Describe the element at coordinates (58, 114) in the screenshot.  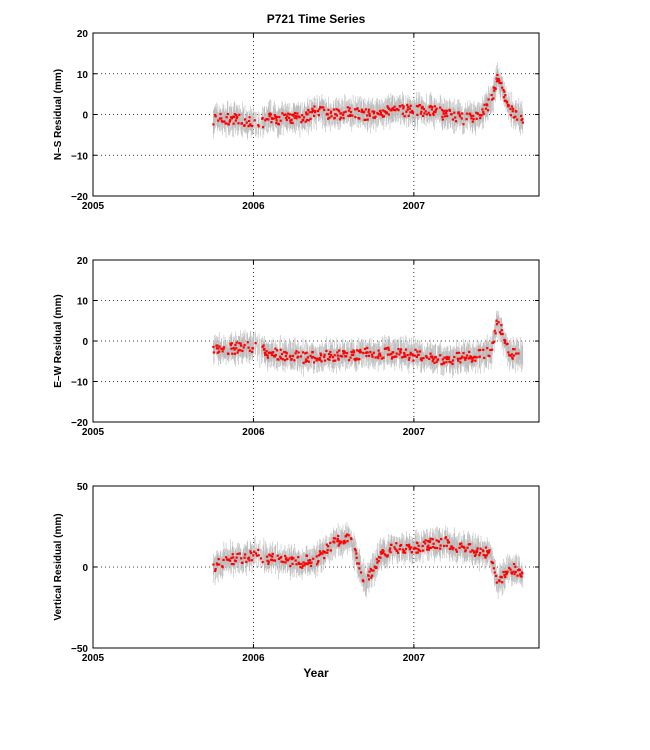
I see `y-axis-label: N–S Residual (mm)` at that location.